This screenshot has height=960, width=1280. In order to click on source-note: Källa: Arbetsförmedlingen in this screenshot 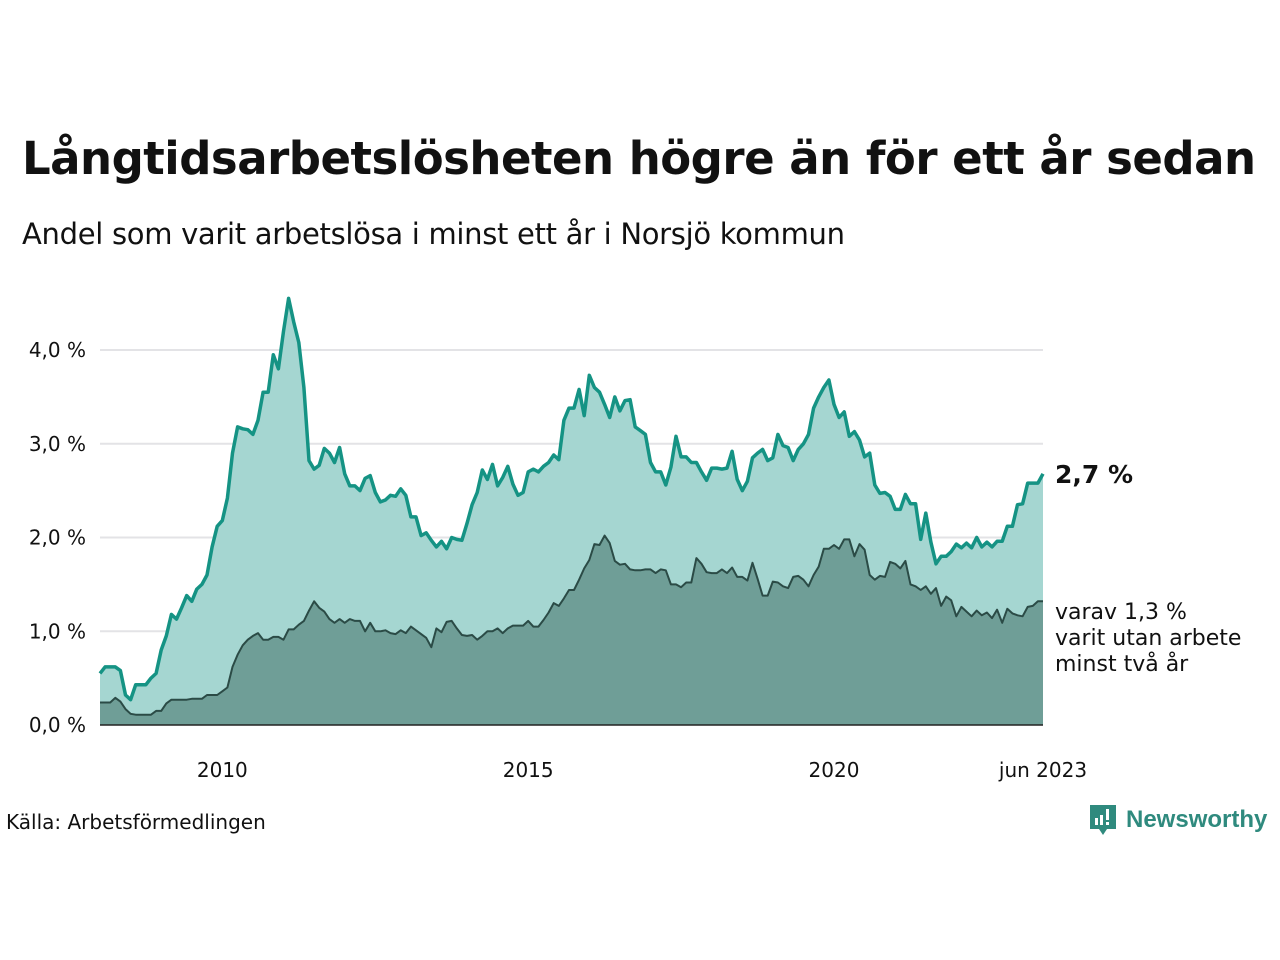, I will do `click(136, 822)`.